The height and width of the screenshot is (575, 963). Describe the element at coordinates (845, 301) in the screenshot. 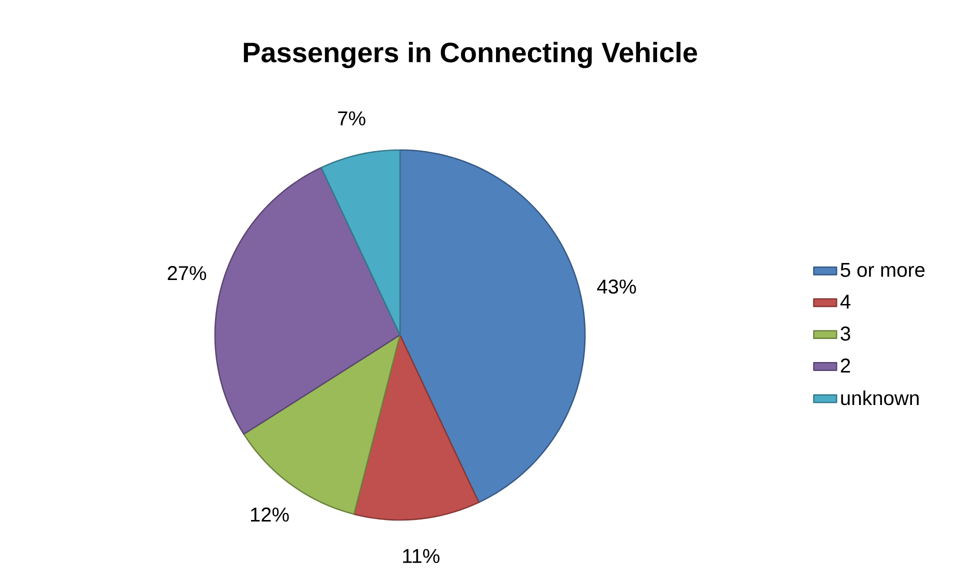

I see `legend-label: 4` at that location.